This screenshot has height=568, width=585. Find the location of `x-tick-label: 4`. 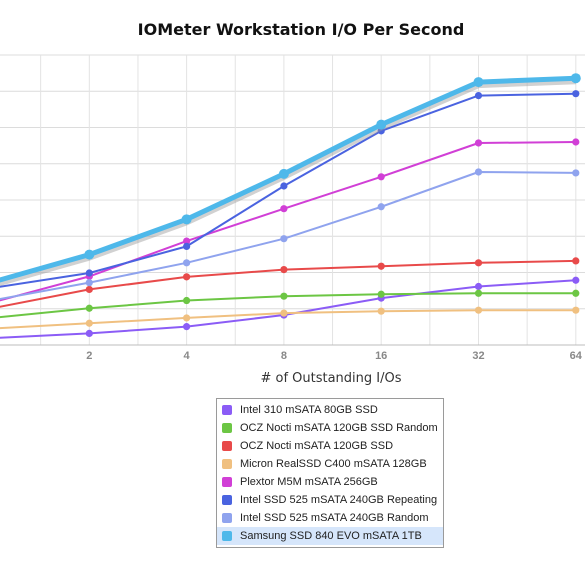

x-tick-label: 4 is located at coordinates (187, 356).